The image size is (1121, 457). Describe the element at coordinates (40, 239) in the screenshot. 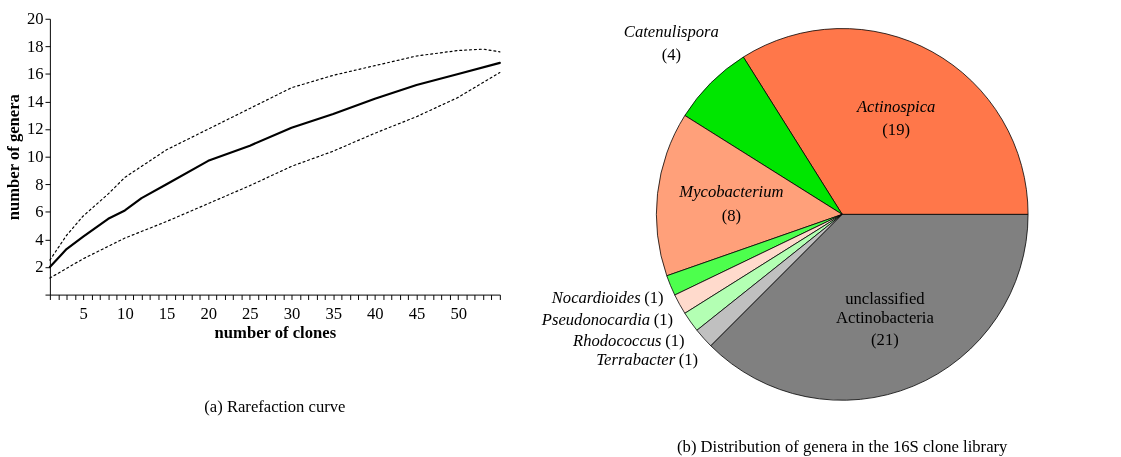

I see `y-tick-label: 4` at that location.